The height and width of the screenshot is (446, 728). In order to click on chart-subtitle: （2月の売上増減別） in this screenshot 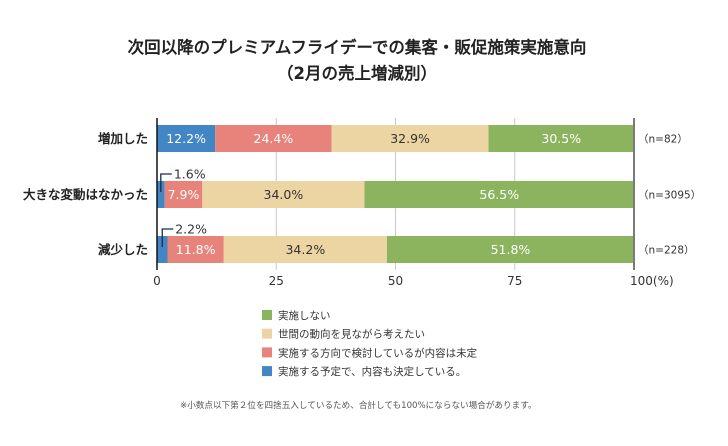, I will do `click(357, 73)`.